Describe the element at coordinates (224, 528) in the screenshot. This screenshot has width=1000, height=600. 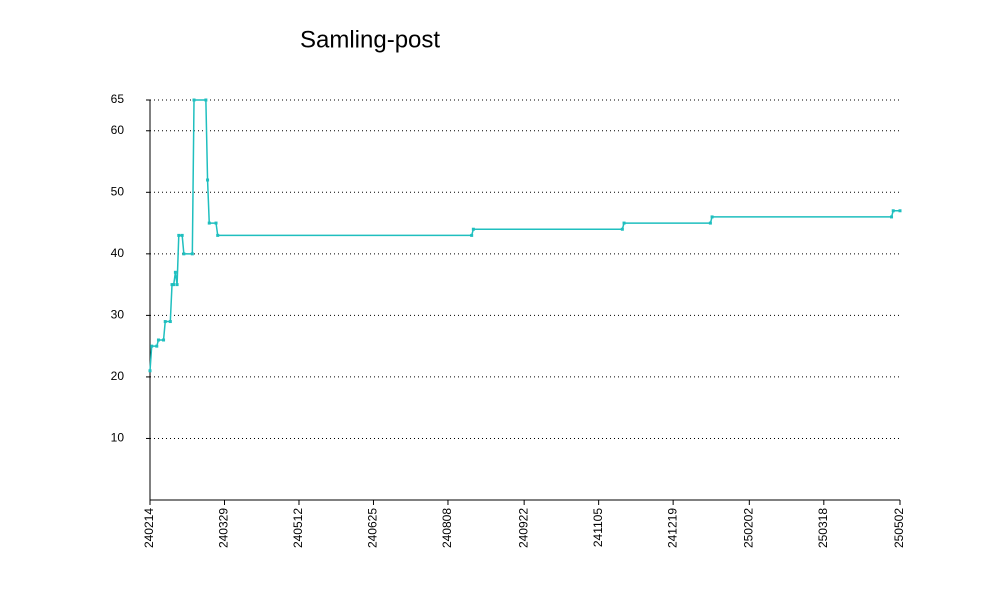
I see `x-tick-label: 240329` at that location.